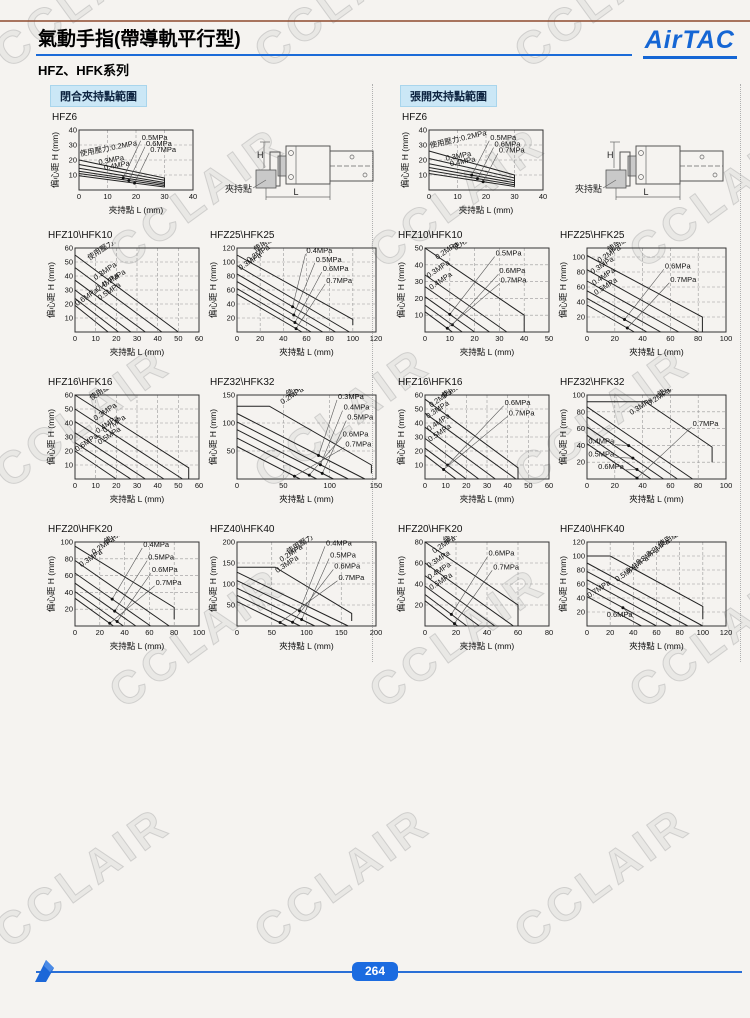 This screenshot has height=1018, width=750. Describe the element at coordinates (299, 170) in the screenshot. I see `gripper-drawing: H L 夾持點` at that location.